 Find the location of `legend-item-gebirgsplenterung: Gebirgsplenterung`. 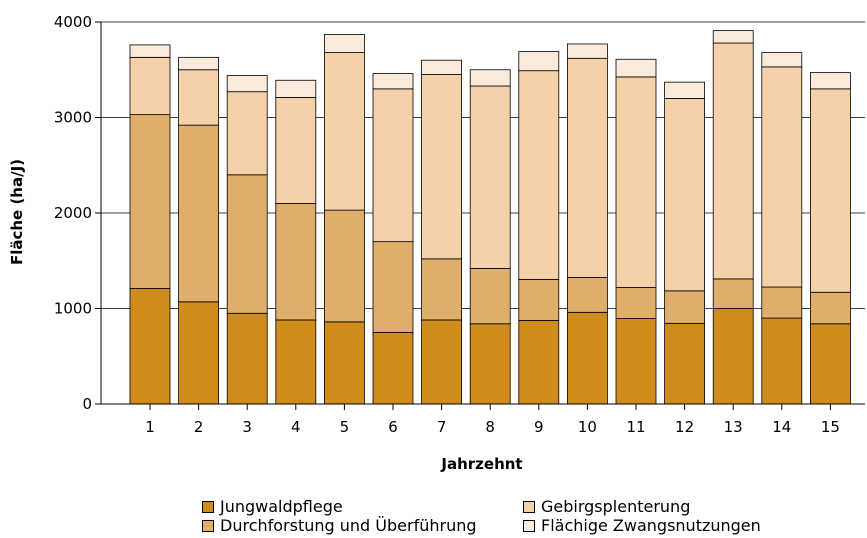

legend-item-gebirgsplenterung: Gebirgsplenterung is located at coordinates (606, 507).